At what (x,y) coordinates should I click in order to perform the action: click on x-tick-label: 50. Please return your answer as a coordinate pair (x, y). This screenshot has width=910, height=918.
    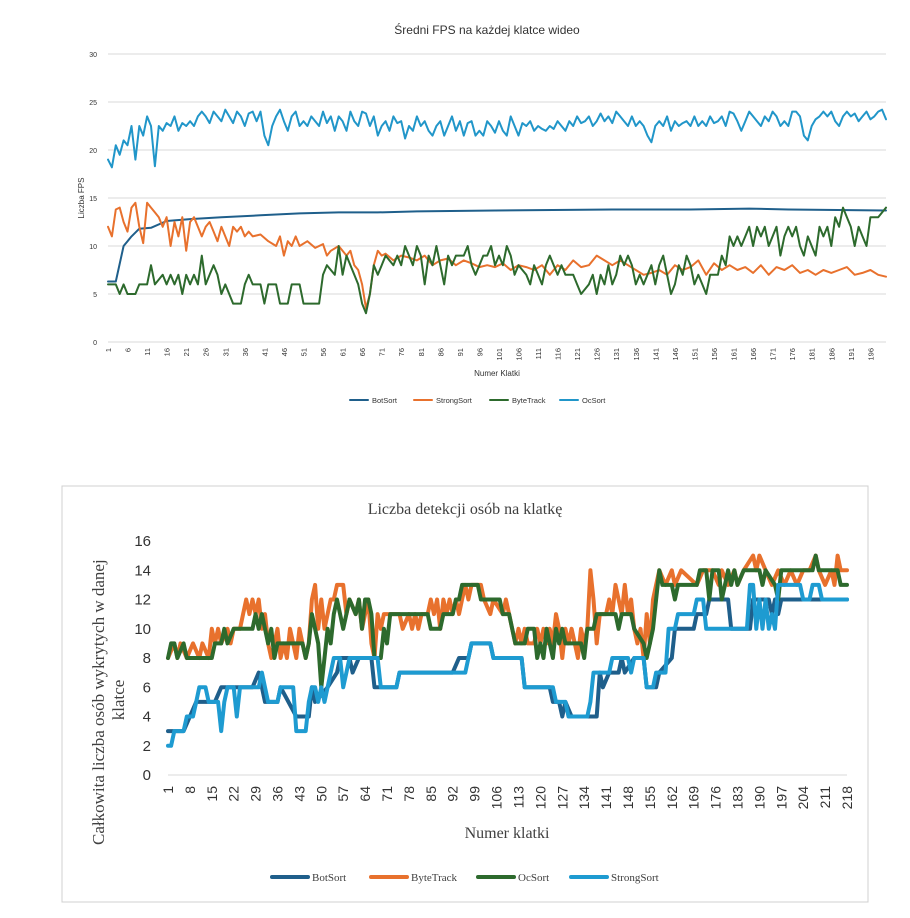
    Looking at the image, I should click on (321, 794).